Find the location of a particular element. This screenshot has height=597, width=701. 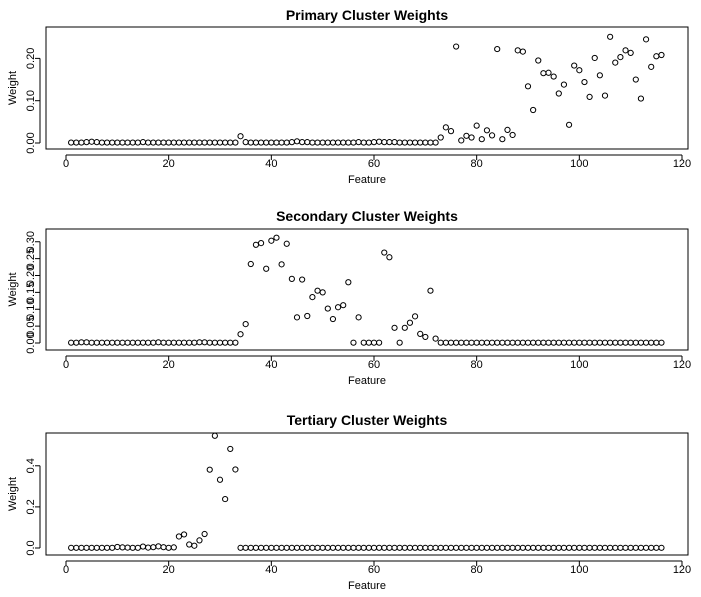

y-tick-label: 0.30 is located at coordinates (31, 241).